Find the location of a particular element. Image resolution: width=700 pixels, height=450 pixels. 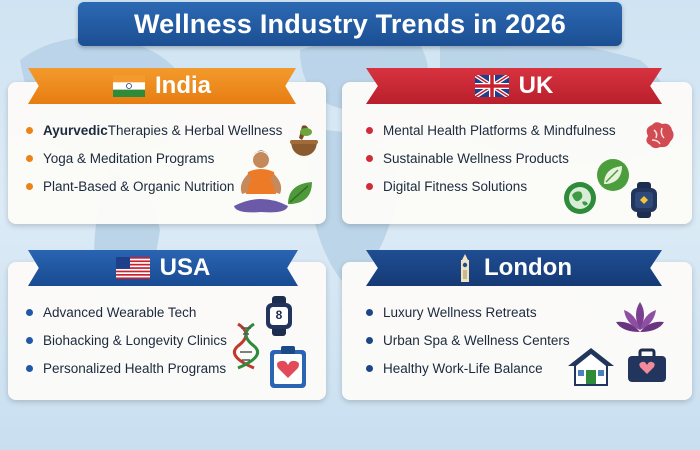

india-card is located at coordinates (167, 153).